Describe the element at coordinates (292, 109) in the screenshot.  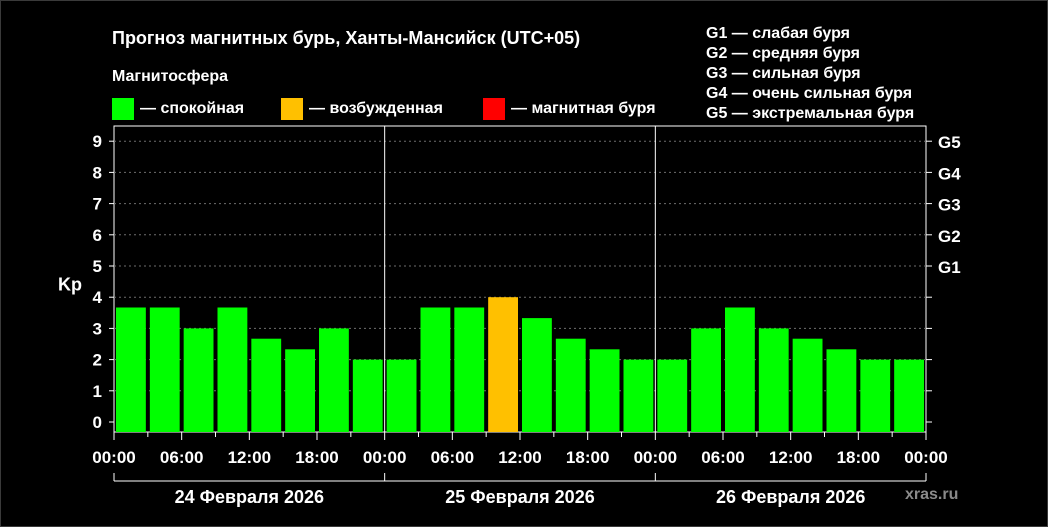
I see `legend-swatch-active` at that location.